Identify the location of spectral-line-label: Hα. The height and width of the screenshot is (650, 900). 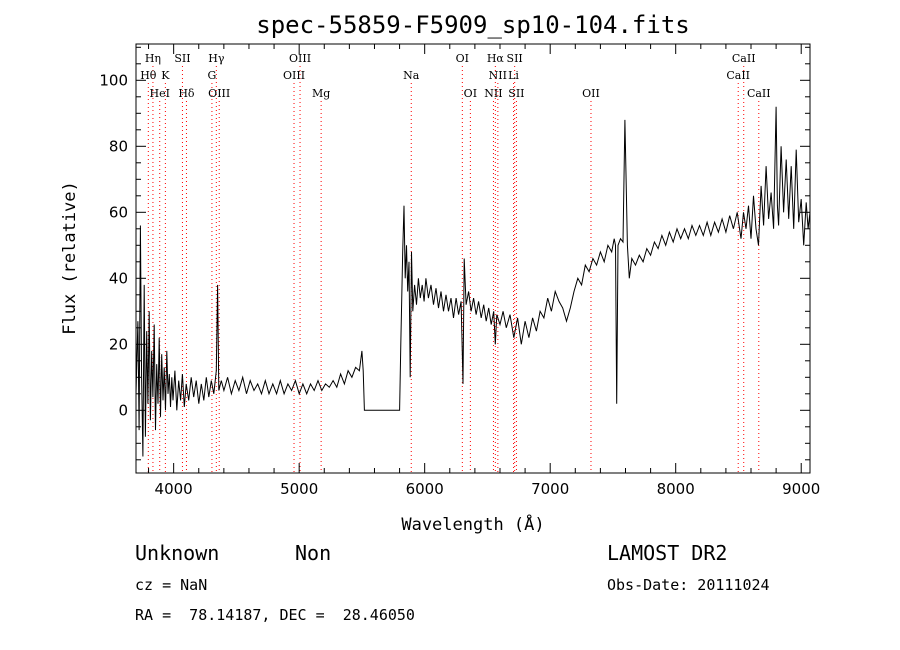
(496, 58).